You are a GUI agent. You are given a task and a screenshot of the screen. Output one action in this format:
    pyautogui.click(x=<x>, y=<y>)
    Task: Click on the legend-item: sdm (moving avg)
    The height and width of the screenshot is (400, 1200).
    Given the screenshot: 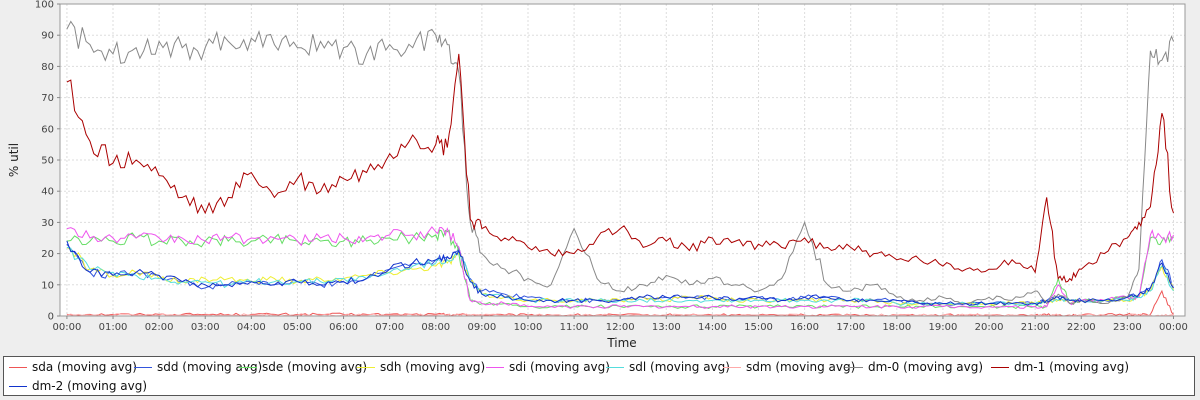 What is the action you would take?
    pyautogui.click(x=788, y=367)
    